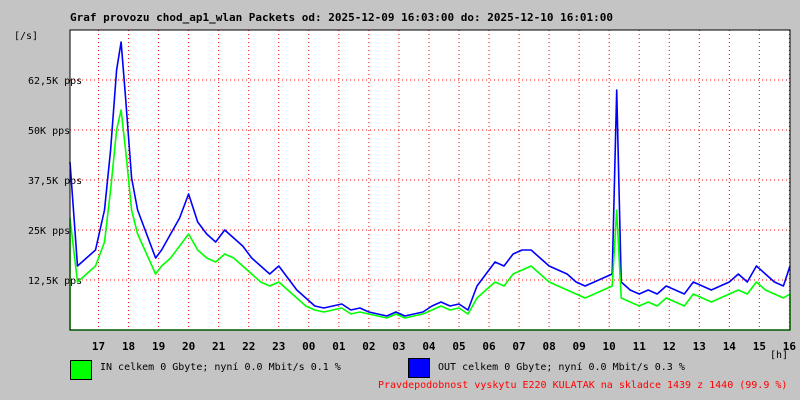  I want to click on x-tick-label: 10, so click(609, 346).